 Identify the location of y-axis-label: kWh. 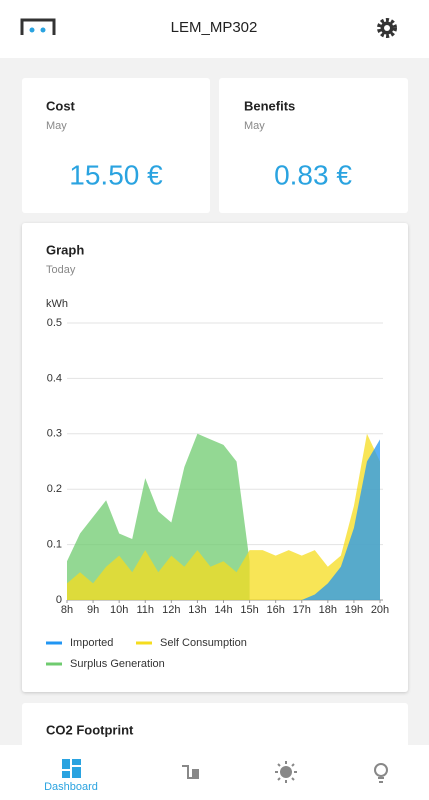
(57, 304).